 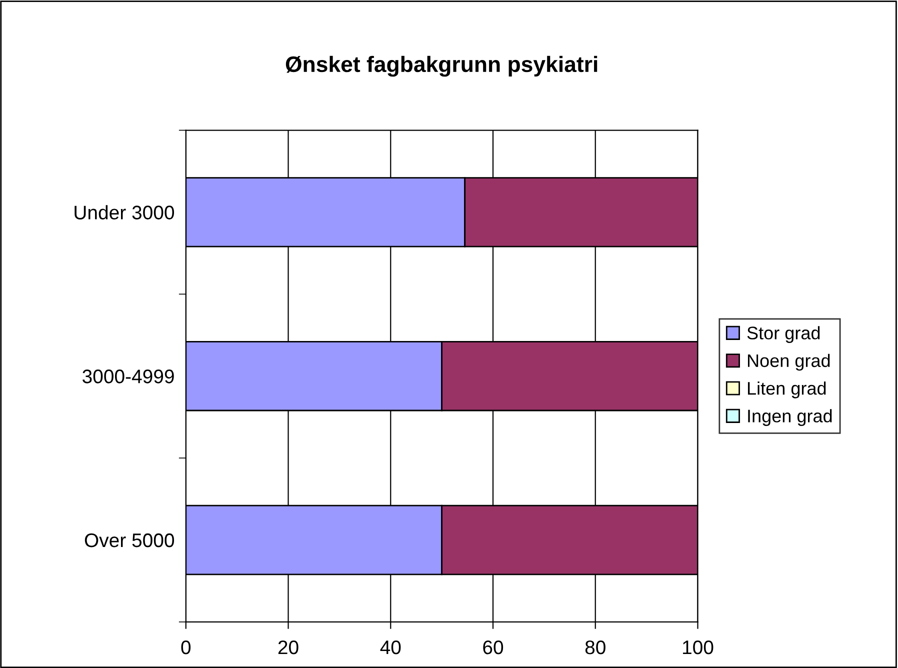 What do you see at coordinates (288, 647) in the screenshot?
I see `x-tick-label: 20` at bounding box center [288, 647].